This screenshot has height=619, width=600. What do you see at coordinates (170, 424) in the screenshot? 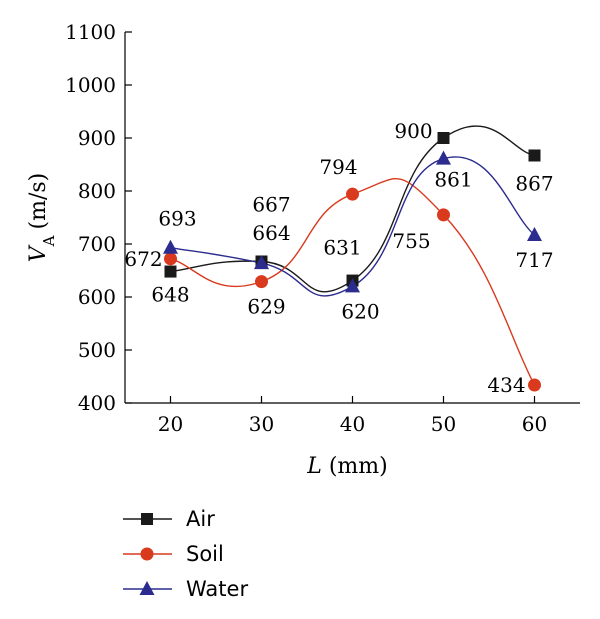
I see `x-tick-label: 20` at bounding box center [170, 424].